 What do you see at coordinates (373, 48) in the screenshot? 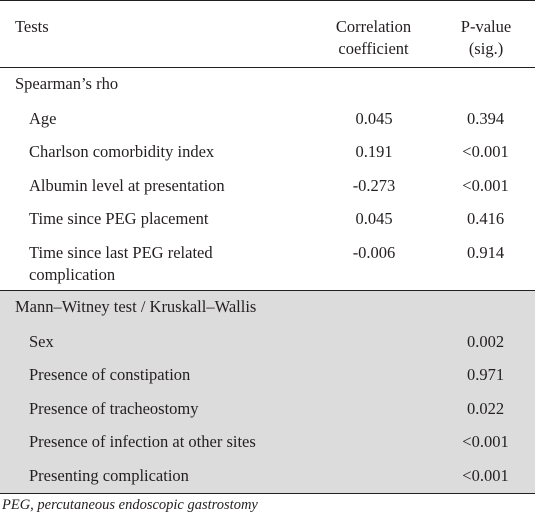
I see `header-correlation-line2: coefficient` at bounding box center [373, 48].